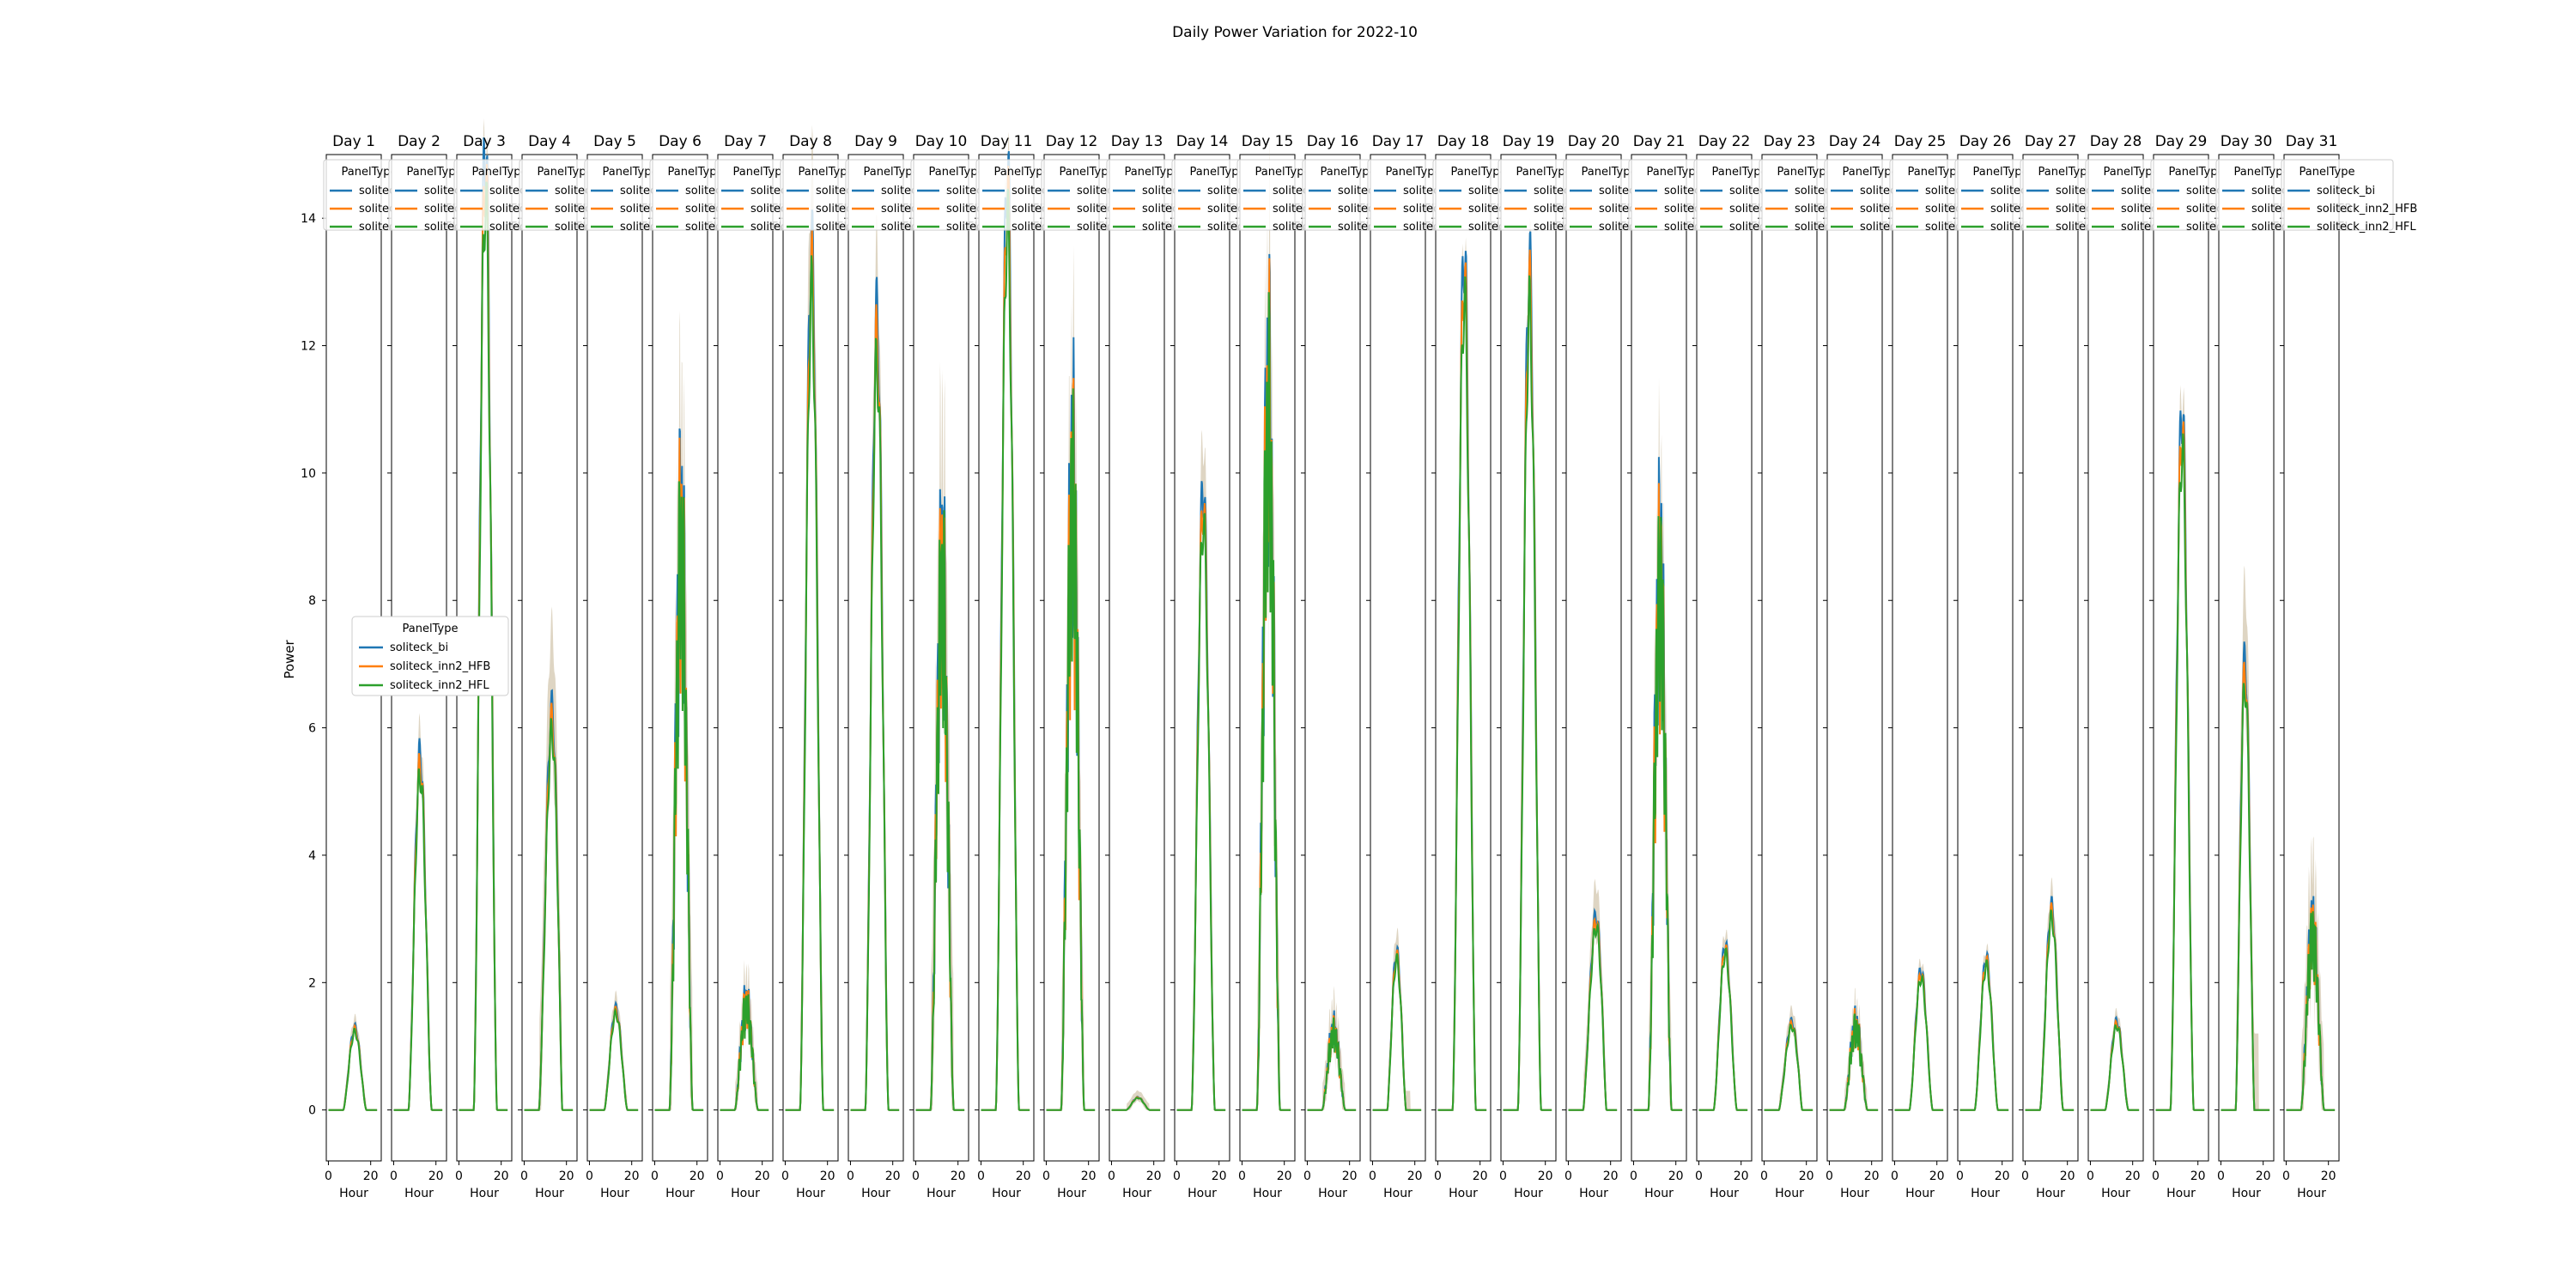  Describe the element at coordinates (2338, 195) in the screenshot. I see `panel-legend-box` at that location.